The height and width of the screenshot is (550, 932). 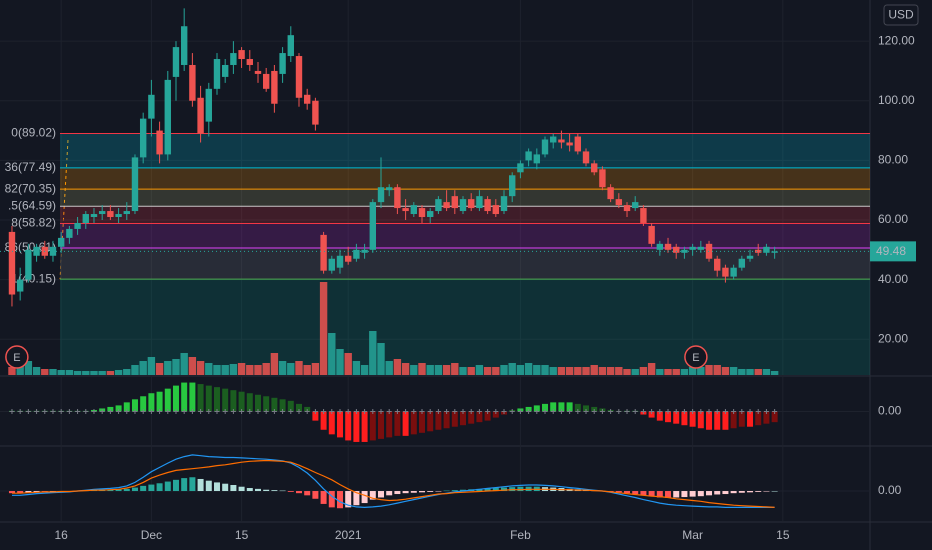 What do you see at coordinates (890, 411) in the screenshot?
I see `y-tick-label: 0.00` at bounding box center [890, 411].